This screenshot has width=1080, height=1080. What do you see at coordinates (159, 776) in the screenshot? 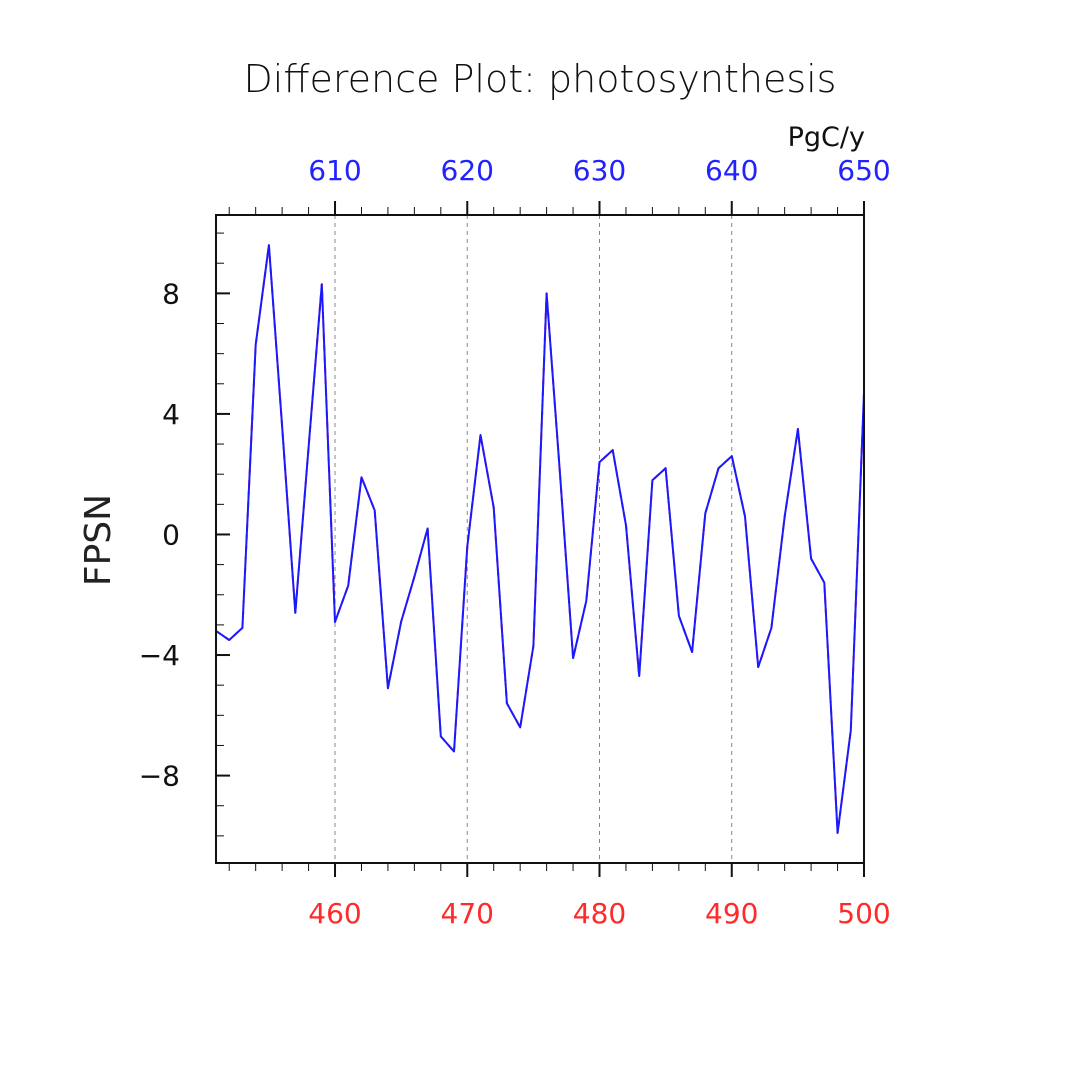
I see `y-tick-label: −8` at bounding box center [159, 776].